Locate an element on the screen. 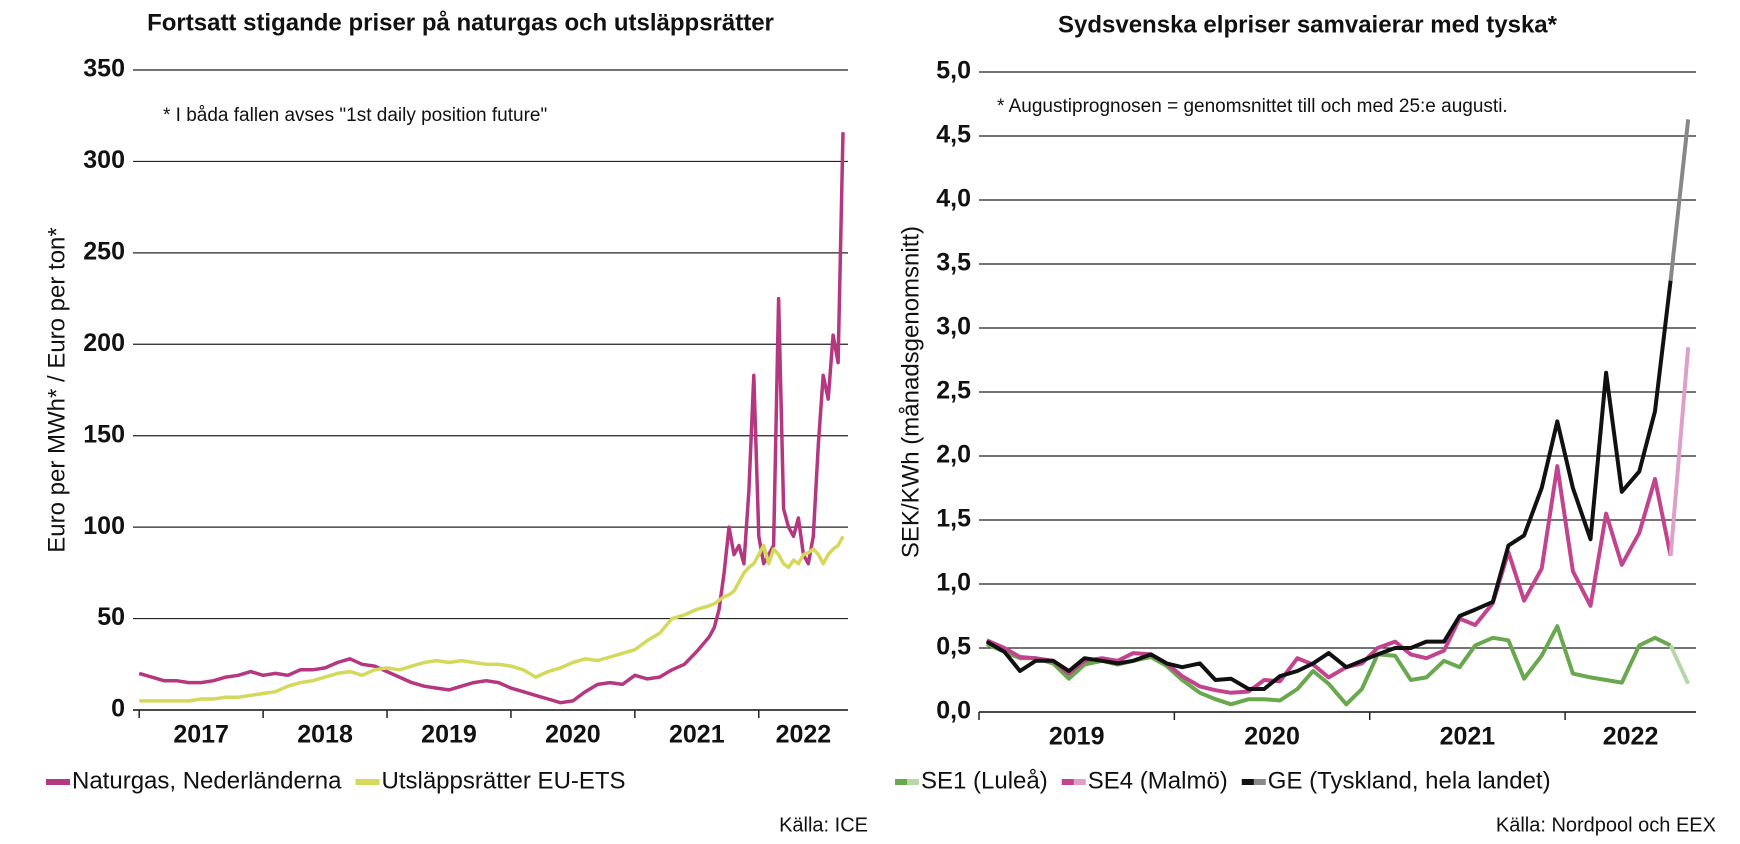 Image resolution: width=1740 pixels, height=844 pixels. y-tick-label: 1,0 is located at coordinates (953, 583).